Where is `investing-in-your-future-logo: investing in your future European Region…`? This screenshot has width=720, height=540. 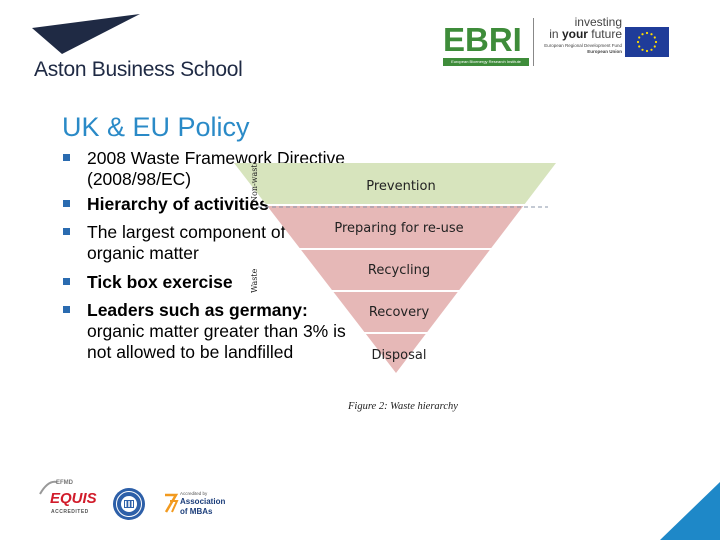
investing-in-your-future-logo: investing in your future European Region… is located at coordinates (581, 35).